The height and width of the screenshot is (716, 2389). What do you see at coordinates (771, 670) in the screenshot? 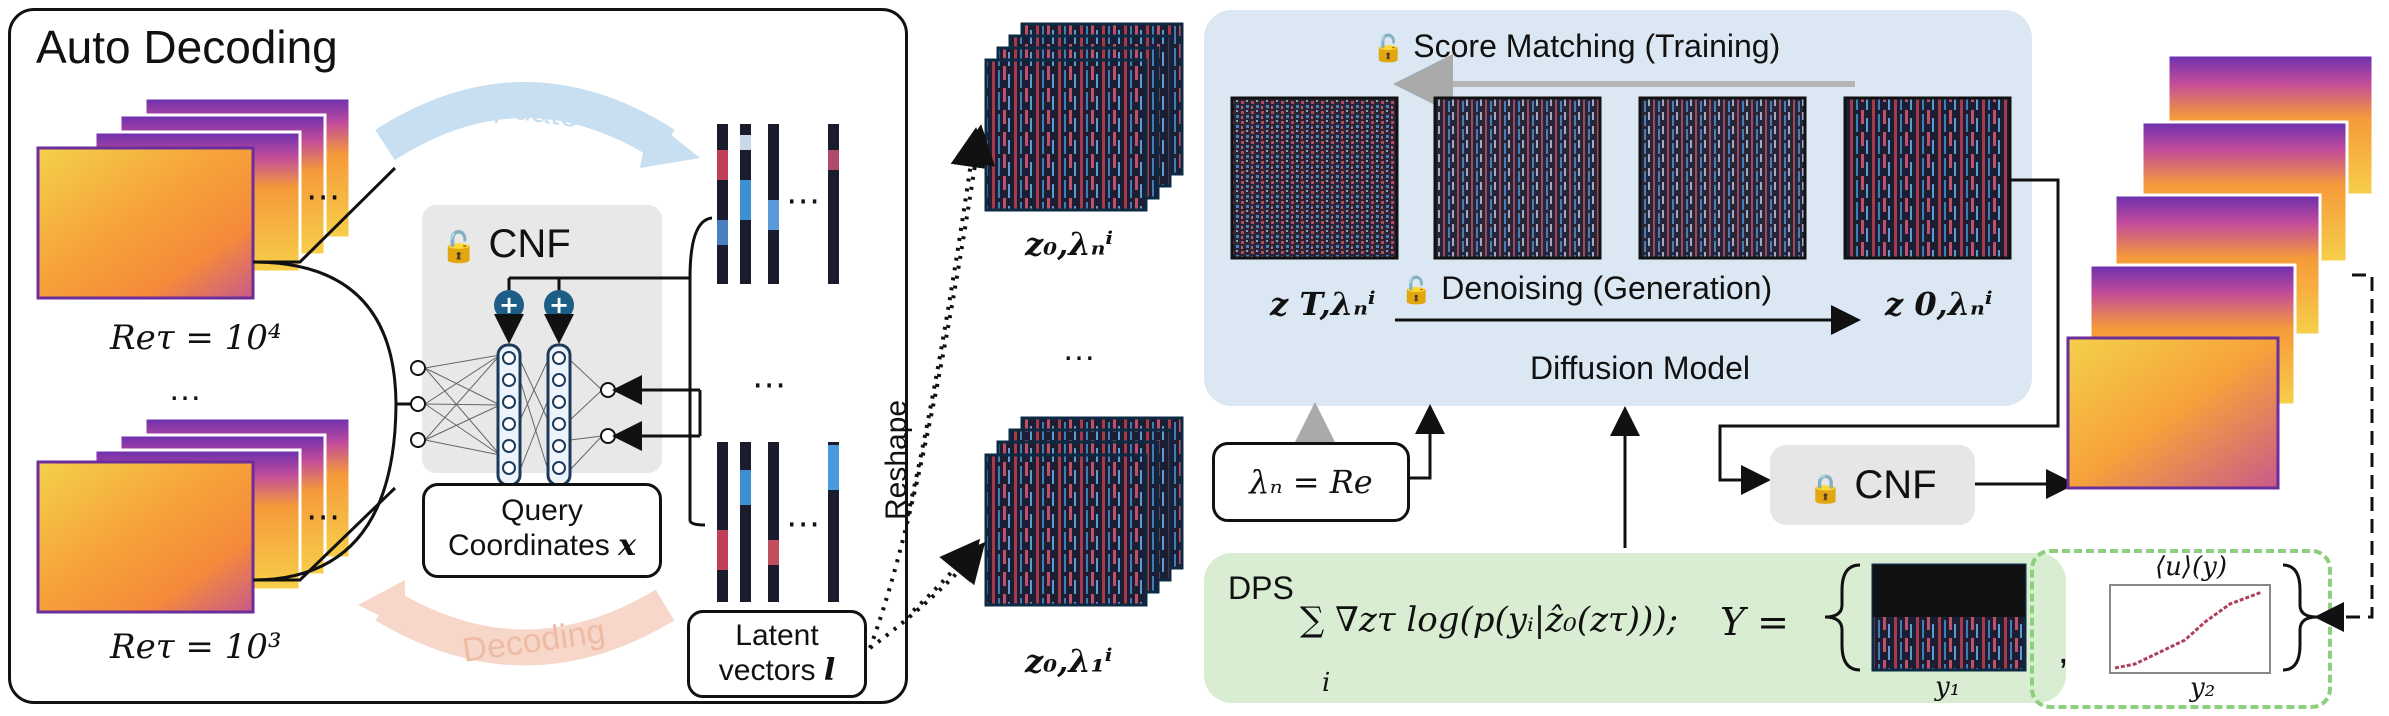
I see `latent-line2: vectors` at bounding box center [771, 670].